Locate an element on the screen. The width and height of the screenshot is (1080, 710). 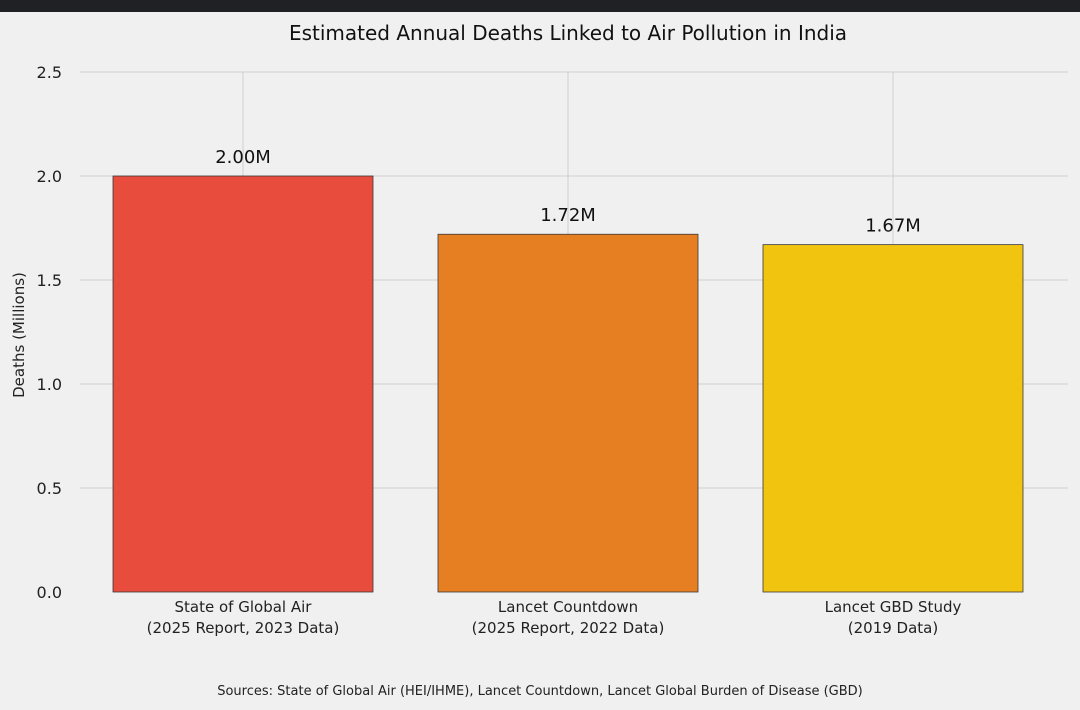
category-label: (2025 Report, 2022 Data) is located at coordinates (568, 628).